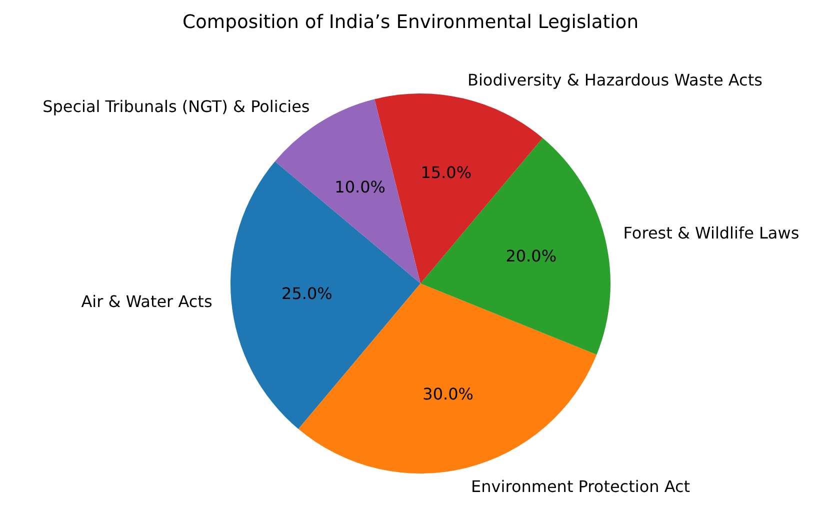 Image resolution: width=820 pixels, height=506 pixels. I want to click on data-label: 30.0%, so click(448, 394).